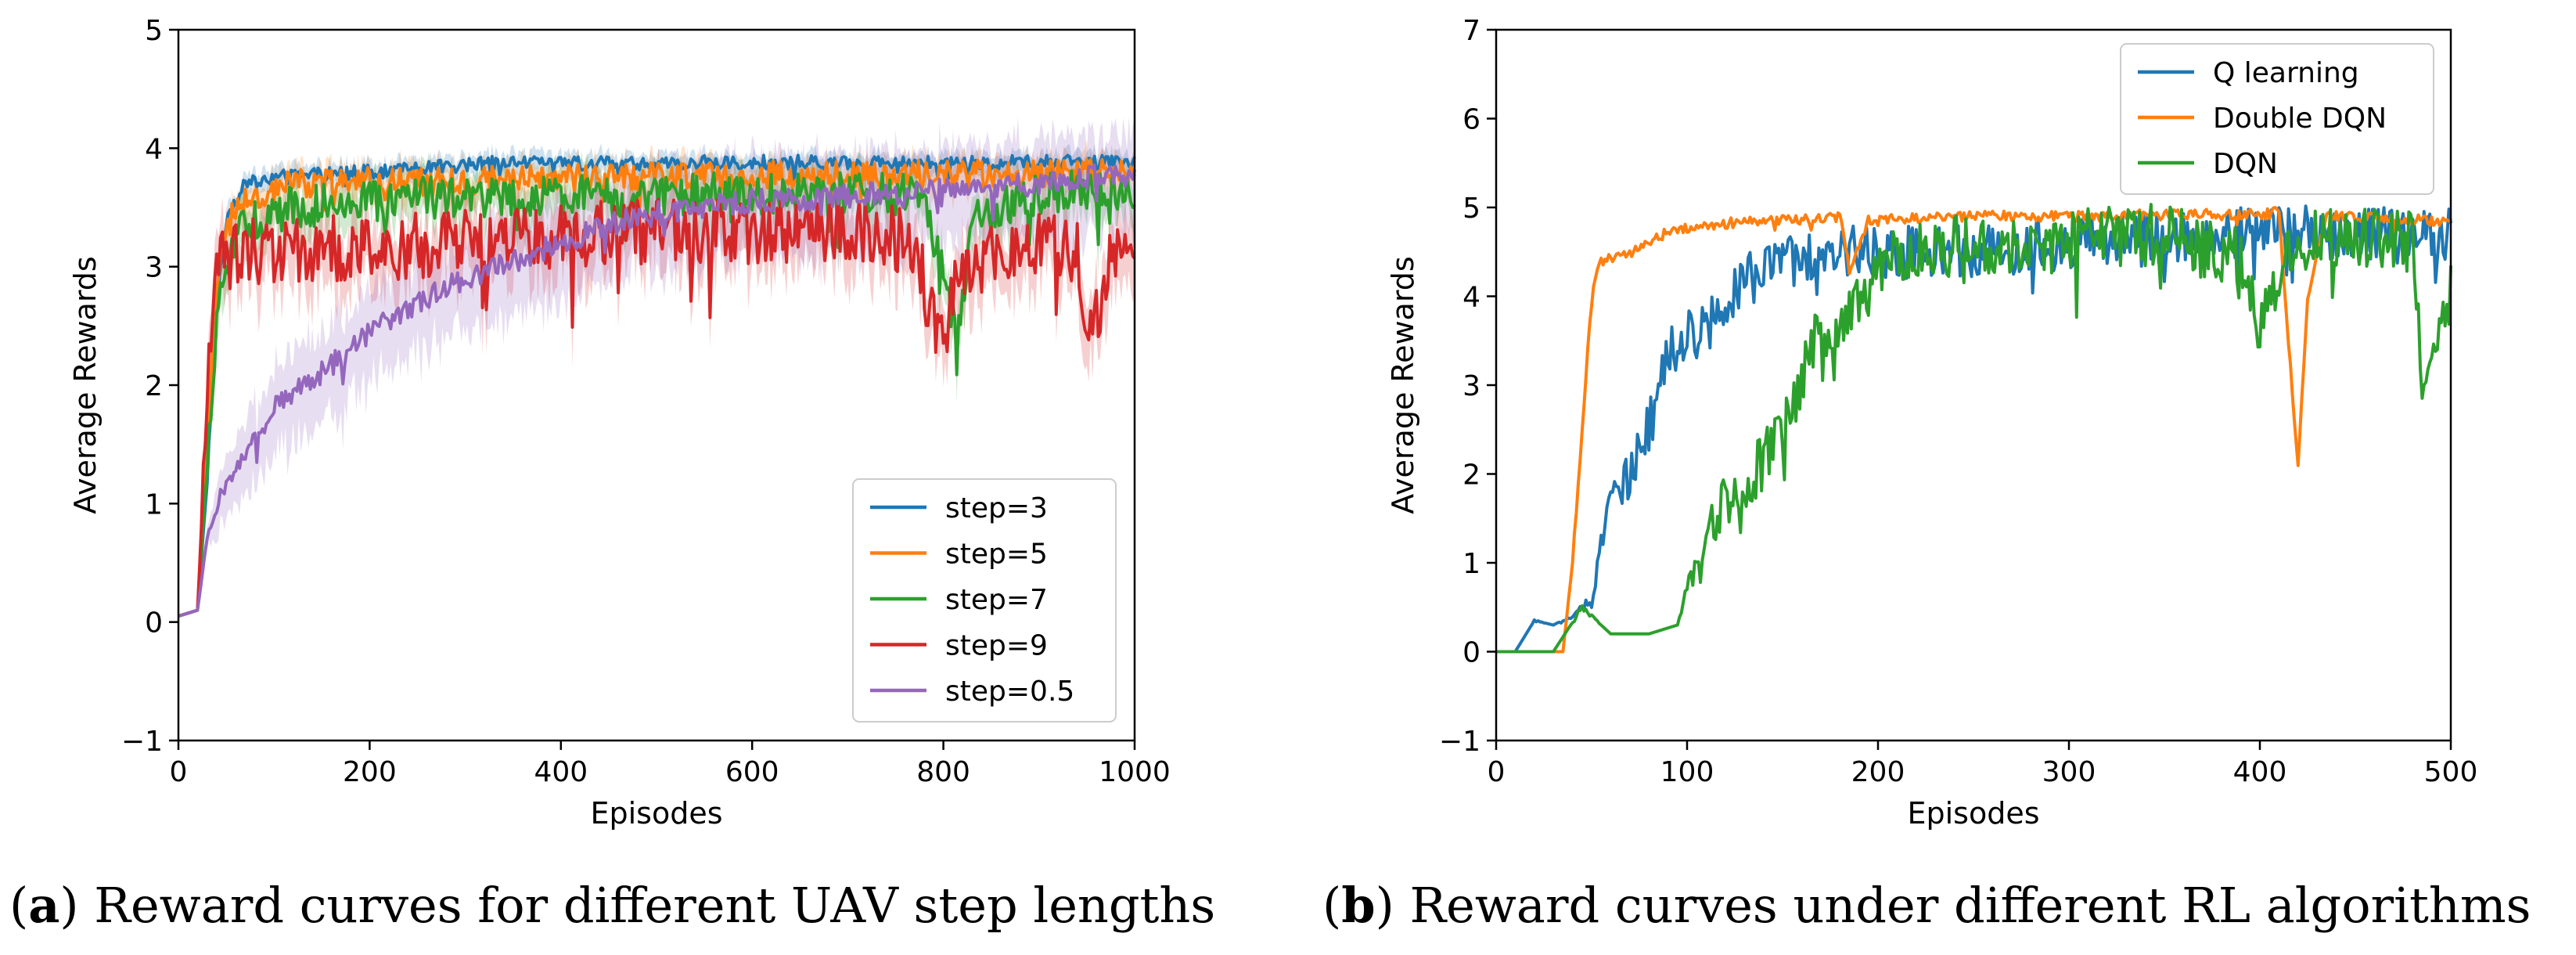 The width and height of the screenshot is (2576, 955). Describe the element at coordinates (1471, 298) in the screenshot. I see `b-ytick-label: 4` at that location.